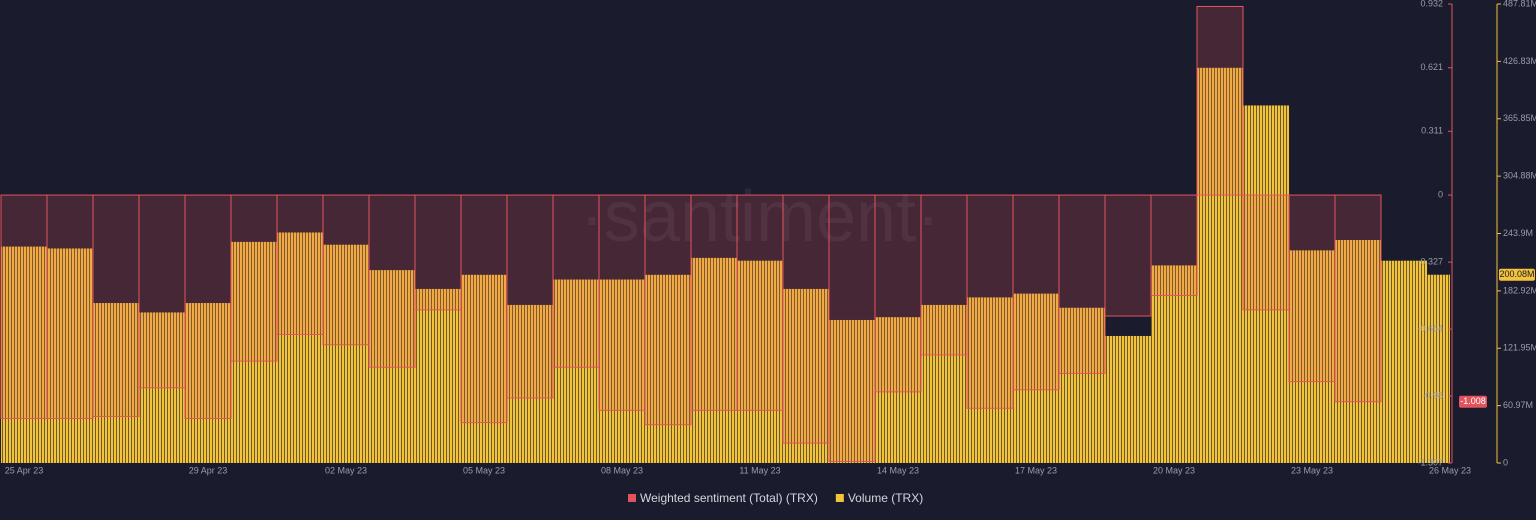 The width and height of the screenshot is (1536, 520). What do you see at coordinates (898, 470) in the screenshot?
I see `x-tick-label: 14 May 23` at bounding box center [898, 470].